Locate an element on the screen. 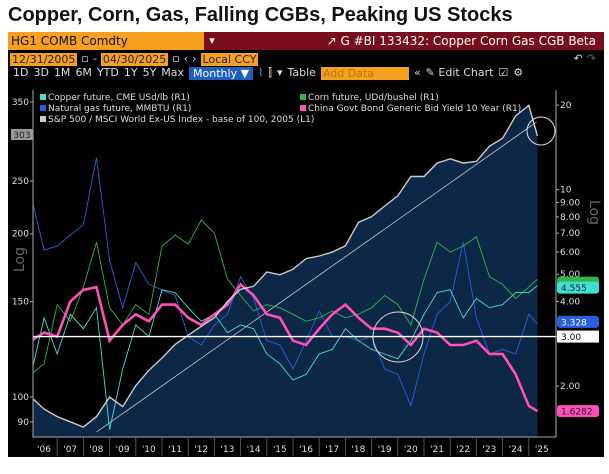  x-tick-label: '13 is located at coordinates (227, 450).